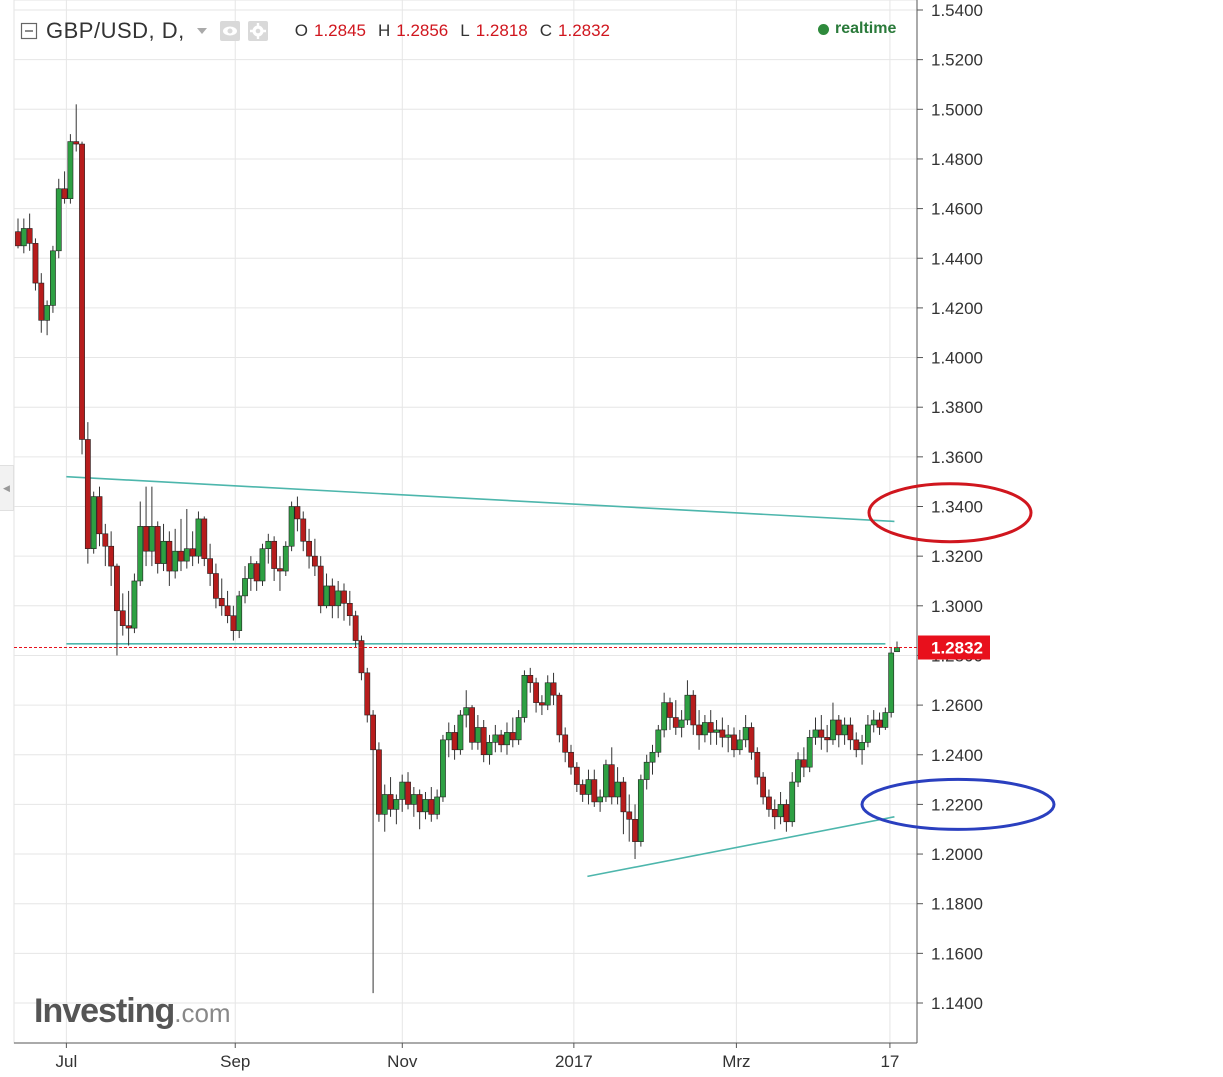  What do you see at coordinates (957, 507) in the screenshot?
I see `price-tick-label: 1.3400` at bounding box center [957, 507].